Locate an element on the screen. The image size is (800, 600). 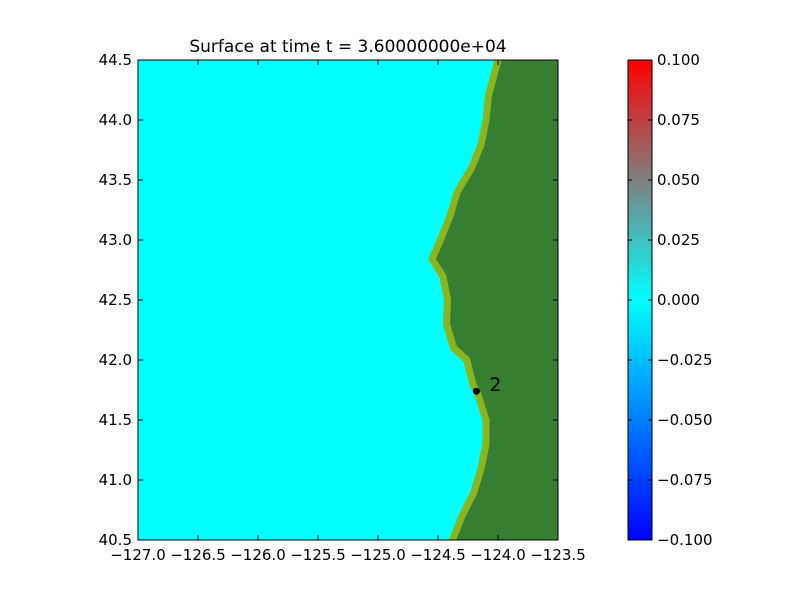
y-tick-label: 40.5 is located at coordinates (115, 540).